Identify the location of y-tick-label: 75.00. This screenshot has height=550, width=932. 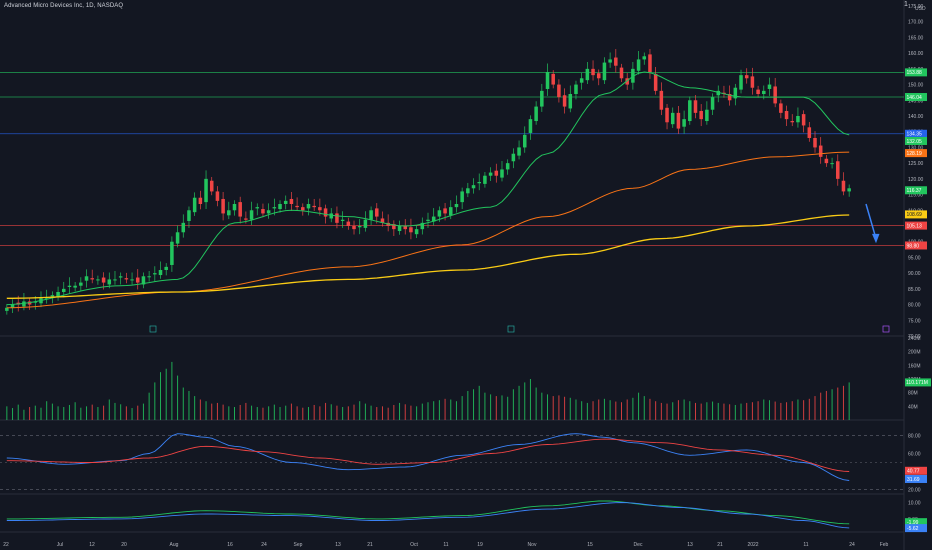
(914, 321).